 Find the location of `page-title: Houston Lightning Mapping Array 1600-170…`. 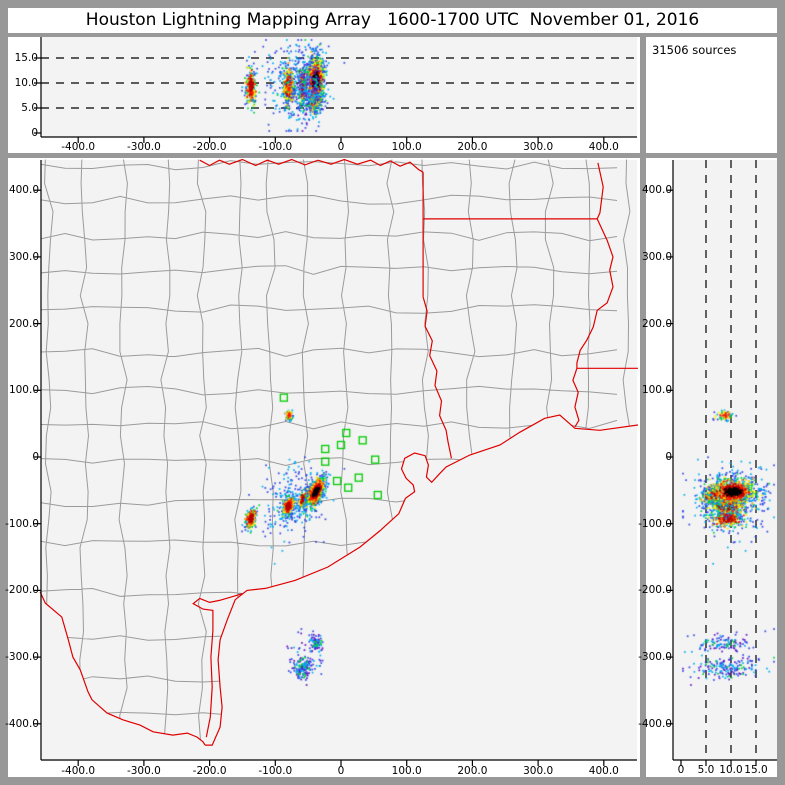

page-title: Houston Lightning Mapping Array 1600-170… is located at coordinates (392, 20).